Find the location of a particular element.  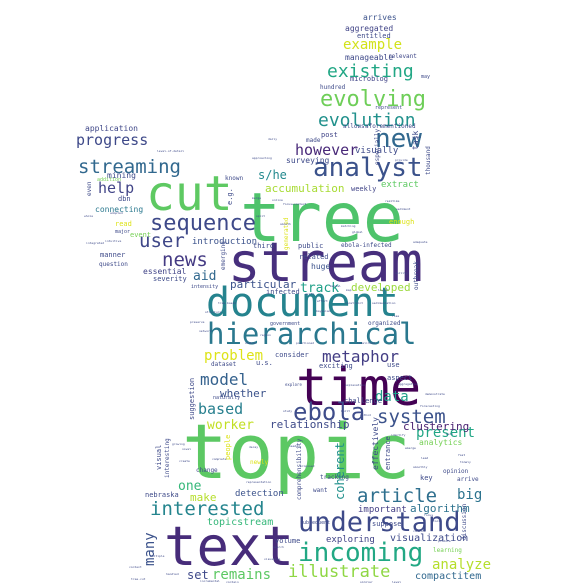

word-developed: developed is located at coordinates (381, 287).